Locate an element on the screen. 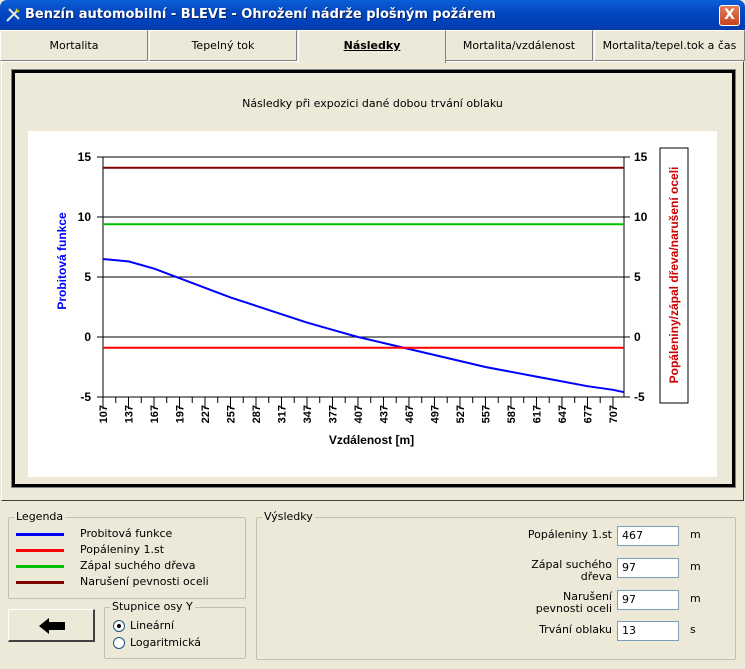  y-axis-label-left: Probitová funkce is located at coordinates (62, 261).